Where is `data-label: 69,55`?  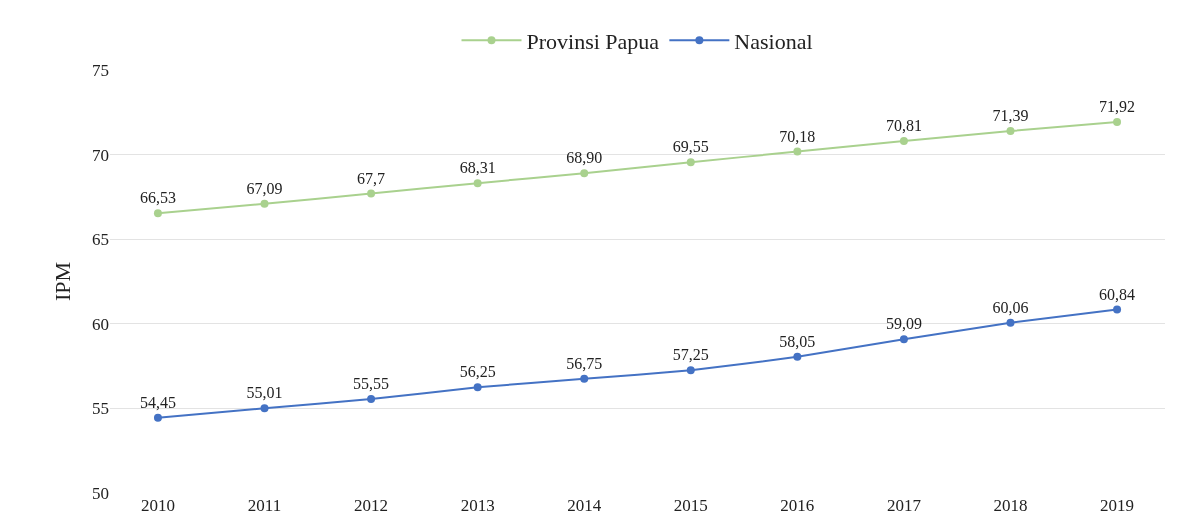
data-label: 69,55 is located at coordinates (690, 147).